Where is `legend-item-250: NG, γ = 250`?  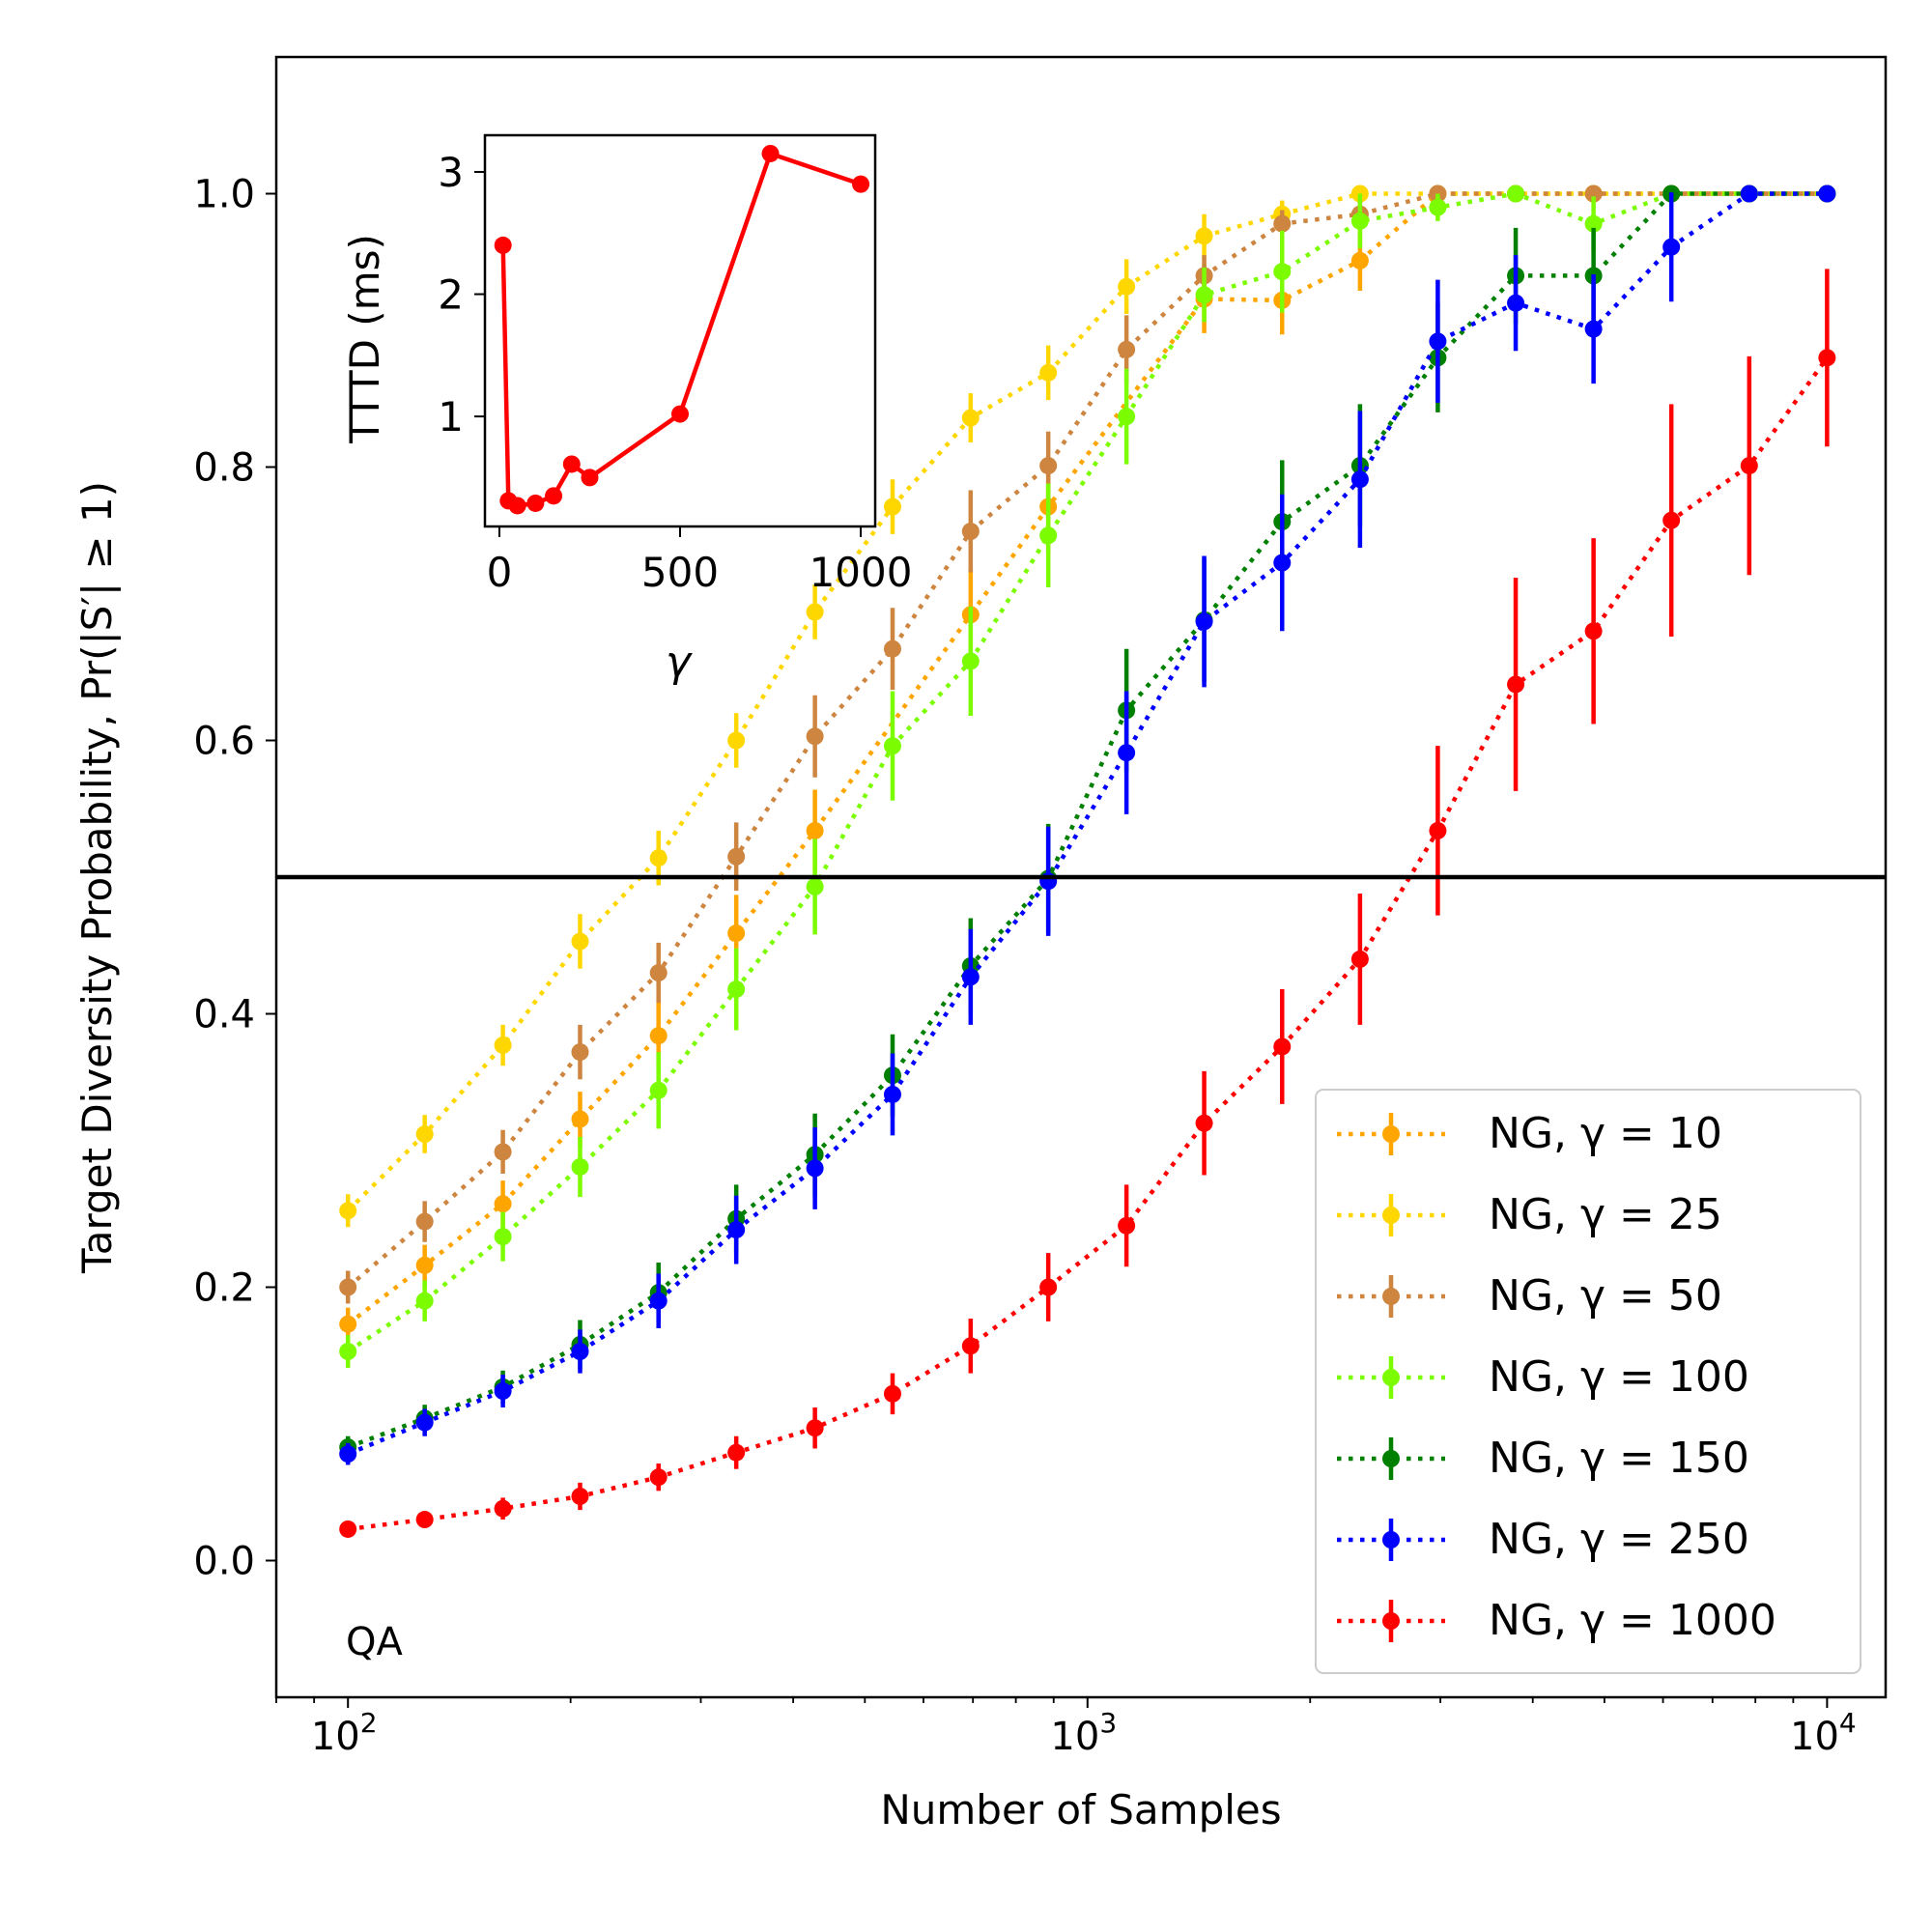
legend-item-250: NG, γ = 250 is located at coordinates (1543, 1539).